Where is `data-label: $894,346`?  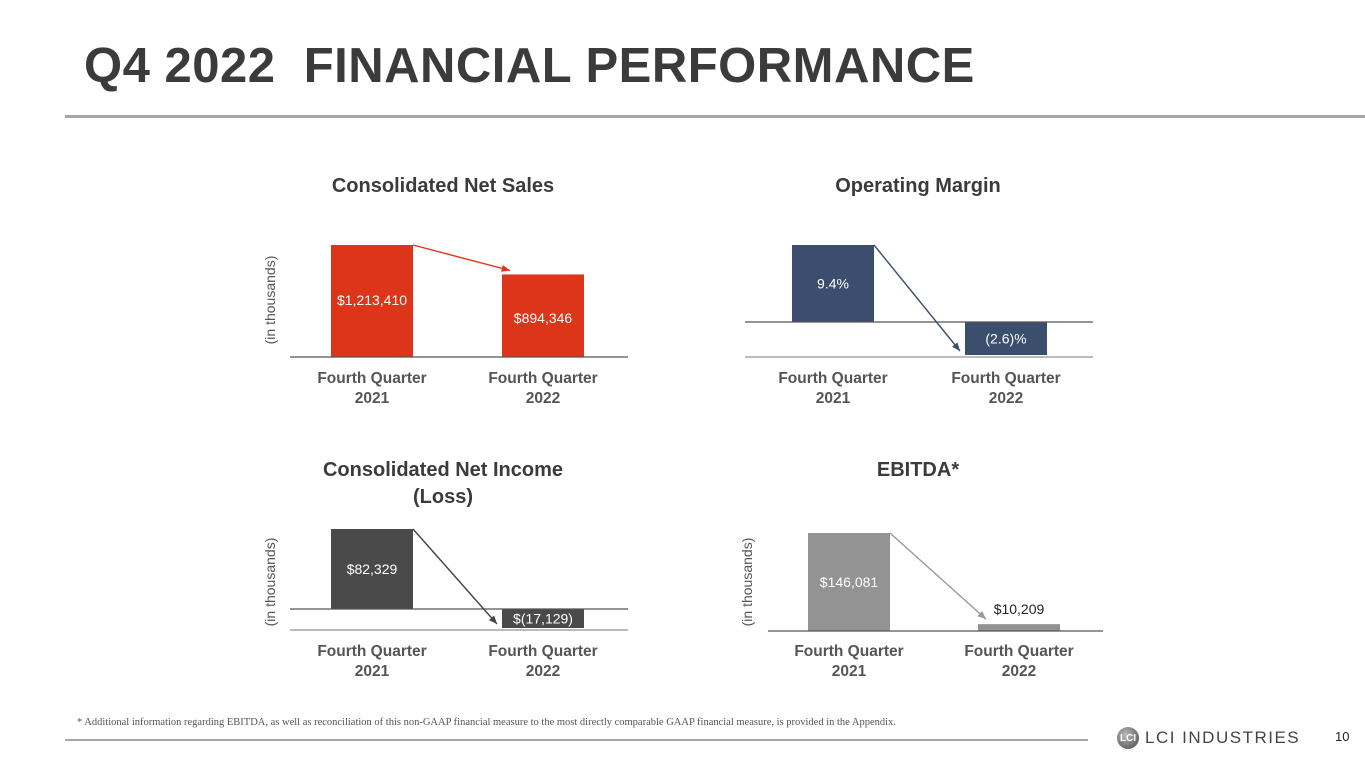
data-label: $894,346 is located at coordinates (543, 318).